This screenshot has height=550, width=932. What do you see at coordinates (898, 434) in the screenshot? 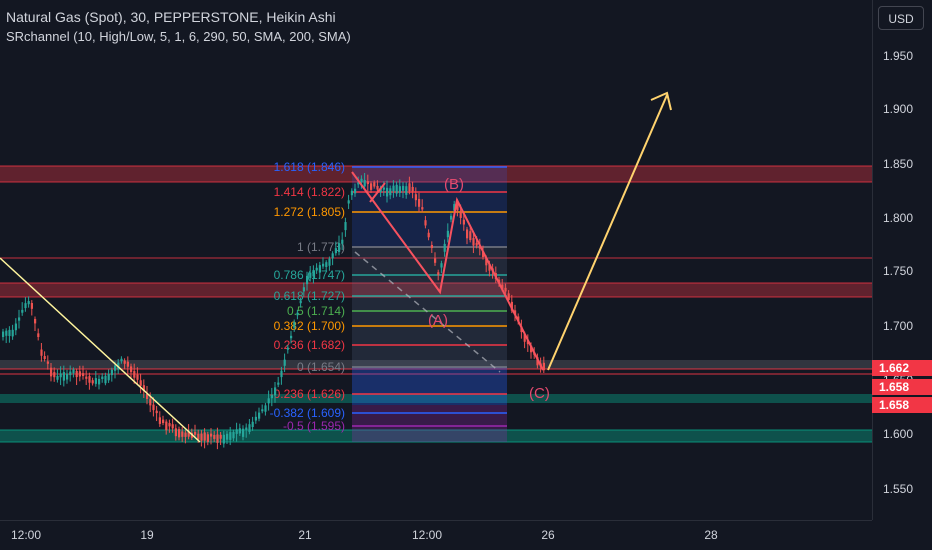
I see `price-tick: 1.600` at bounding box center [898, 434].